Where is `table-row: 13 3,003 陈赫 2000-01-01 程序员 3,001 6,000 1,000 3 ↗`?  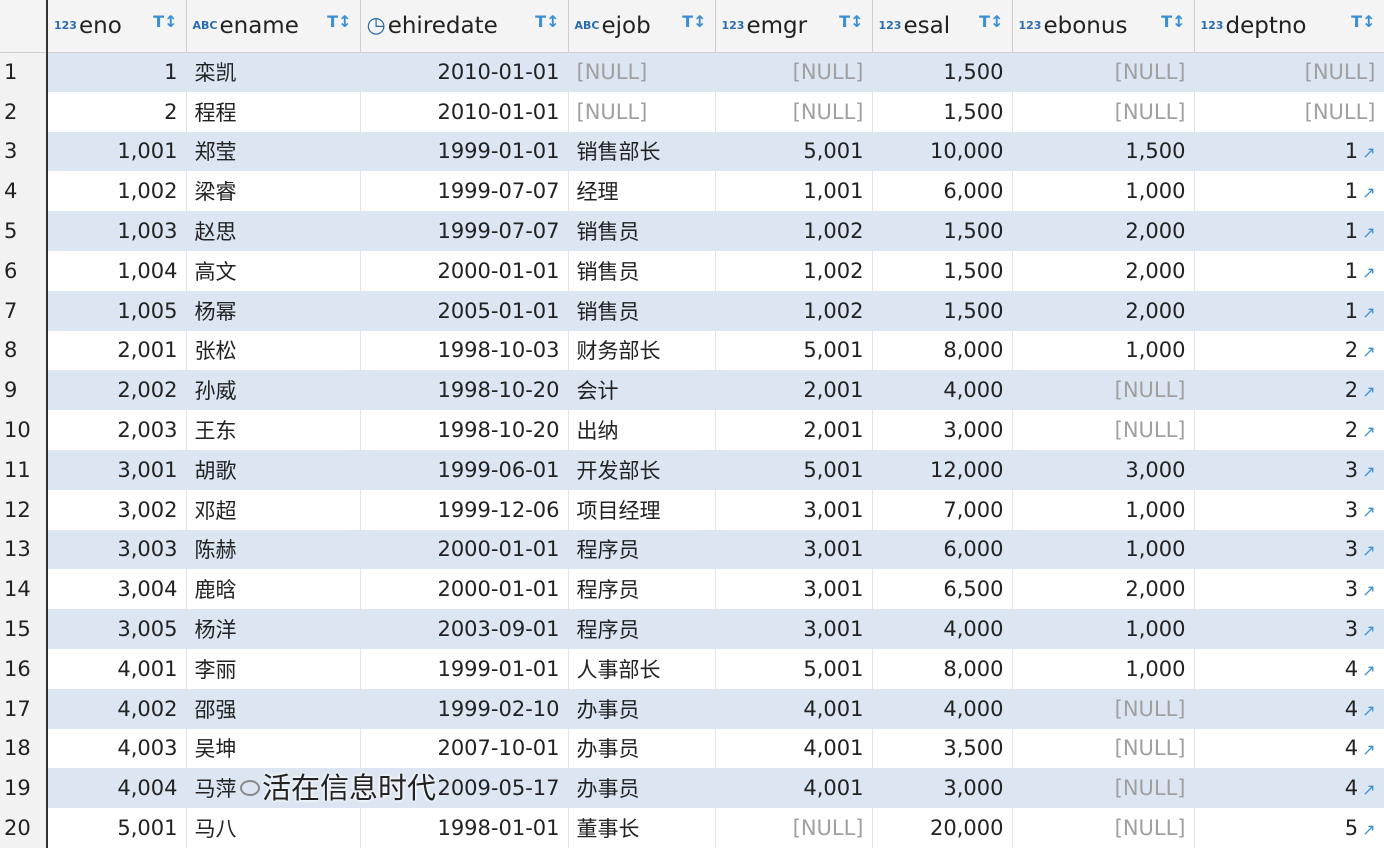 table-row: 13 3,003 陈赫 2000-01-01 程序员 3,001 6,000 1,000 3 ↗ is located at coordinates (692, 549).